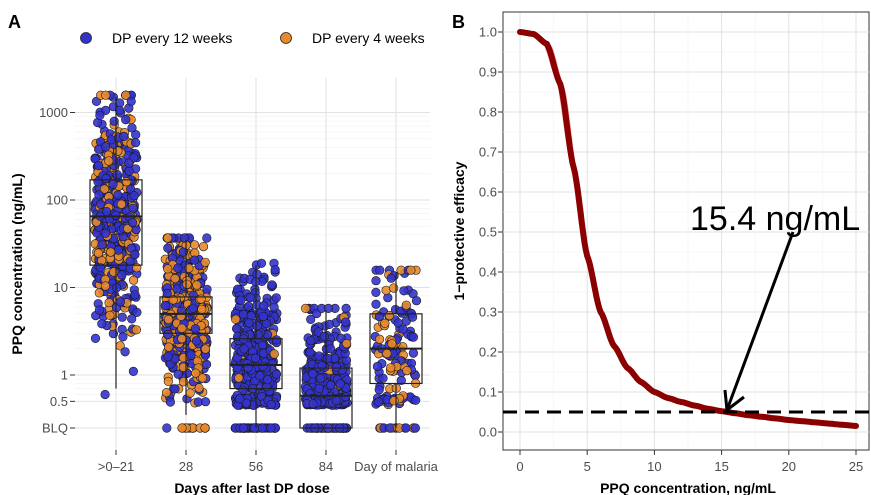  What do you see at coordinates (14, 22) in the screenshot?
I see `panel-a-label: A` at bounding box center [14, 22].